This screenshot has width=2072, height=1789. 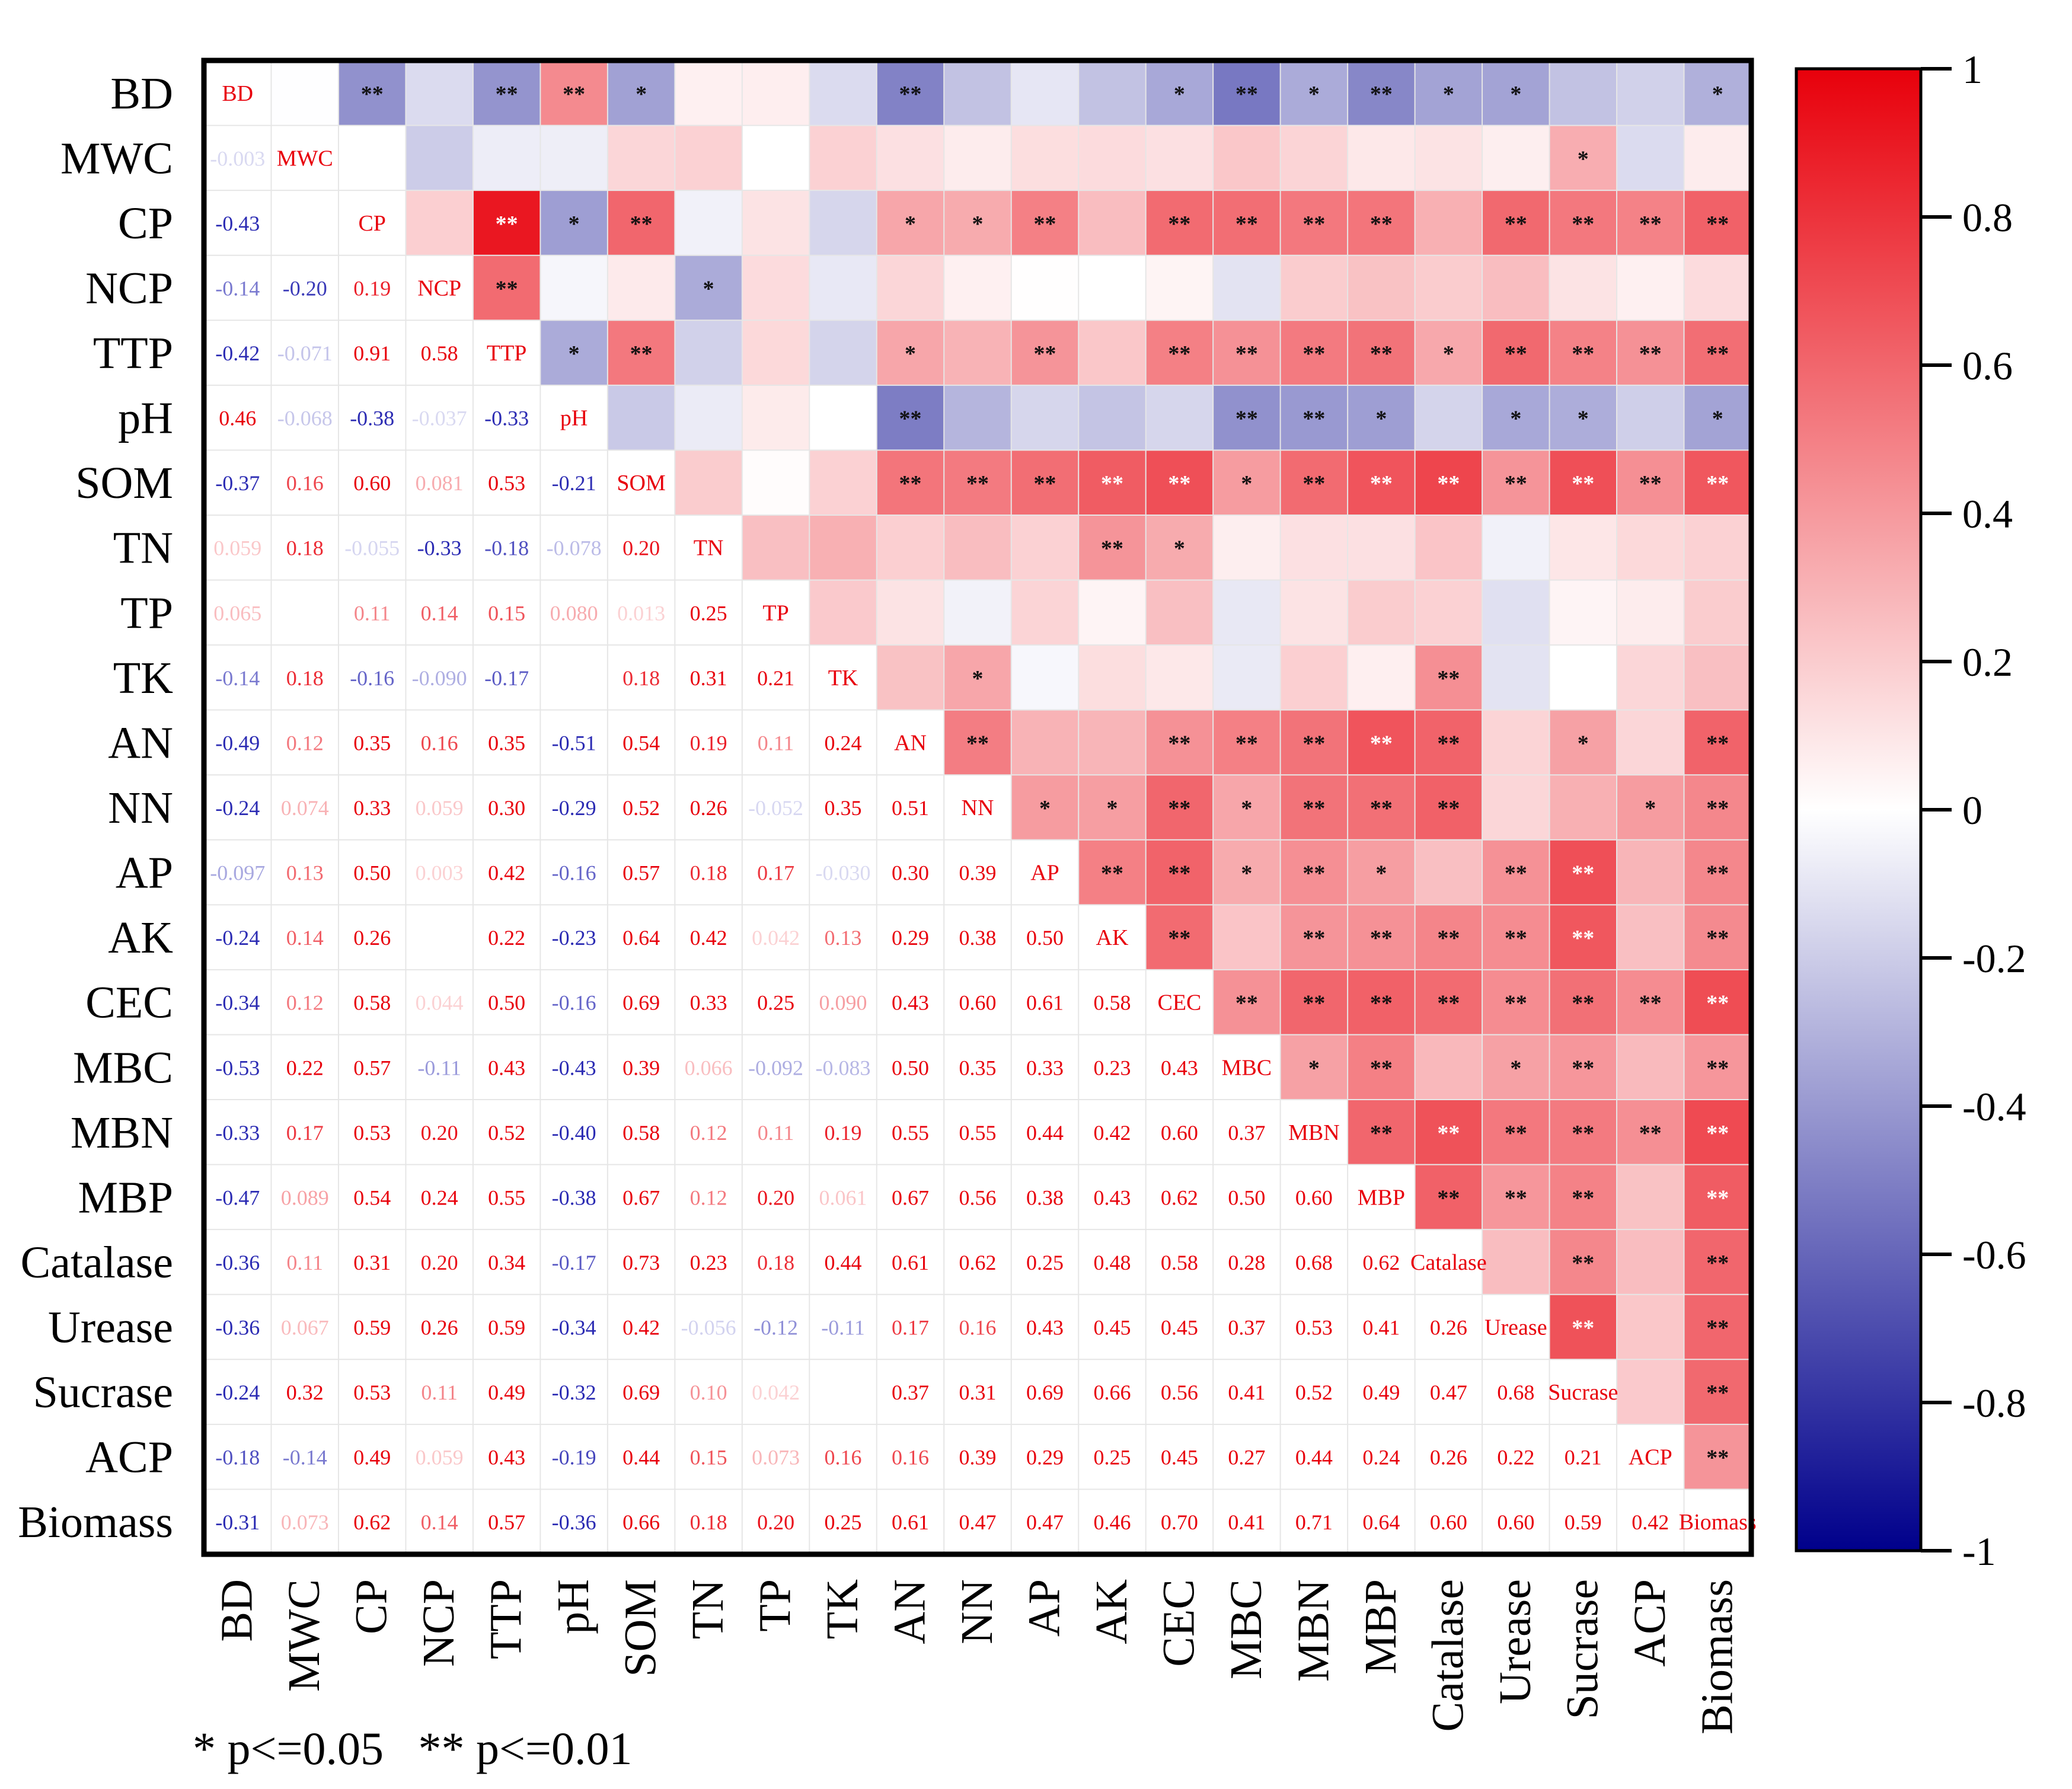 What do you see at coordinates (1381, 1522) in the screenshot?
I see `cell-value-biomass-mbp: 0.64` at bounding box center [1381, 1522].